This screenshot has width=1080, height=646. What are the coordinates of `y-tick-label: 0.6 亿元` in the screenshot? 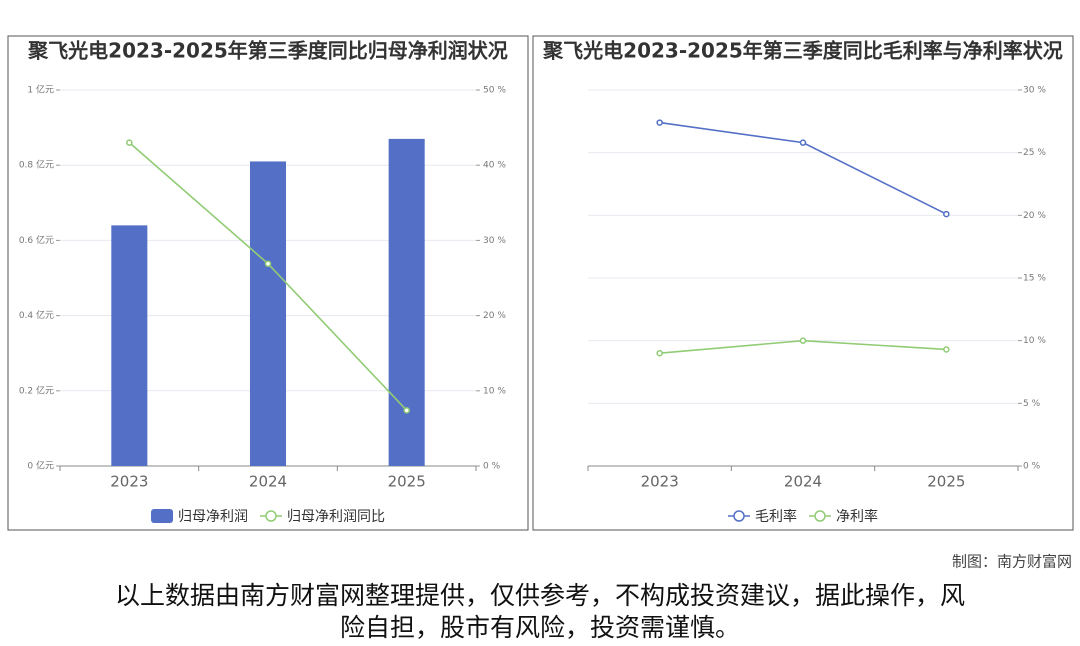 It's located at (36, 240).